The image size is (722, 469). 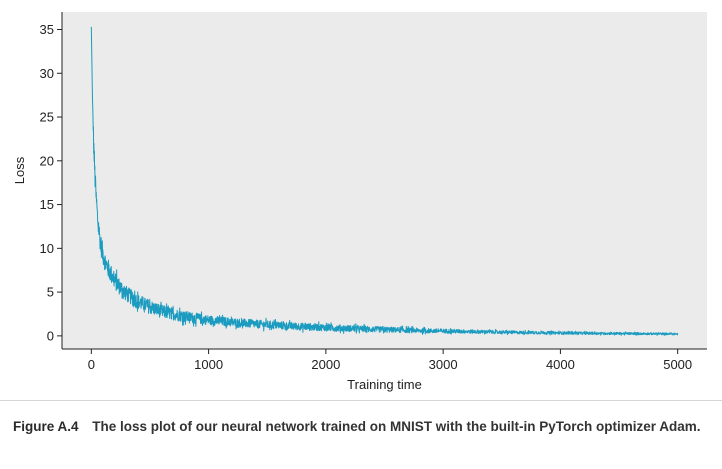 What do you see at coordinates (19, 170) in the screenshot?
I see `y-axis-title: Loss` at bounding box center [19, 170].